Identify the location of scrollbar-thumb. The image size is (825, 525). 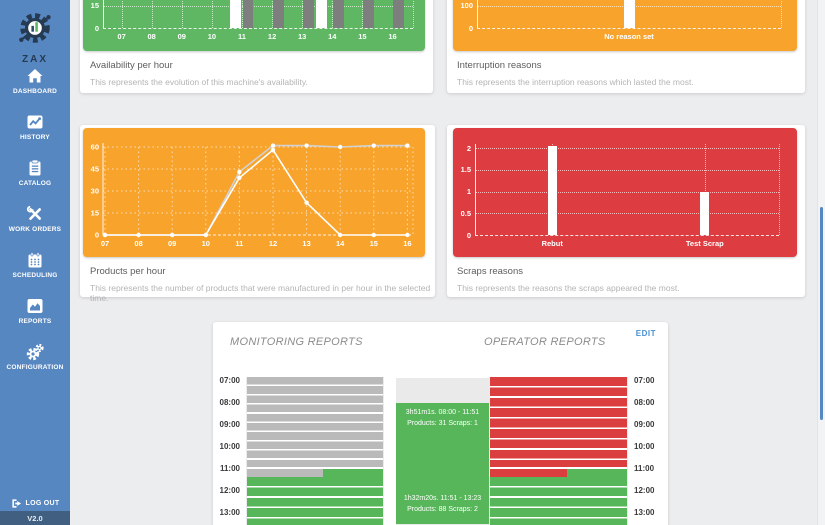
(821, 313).